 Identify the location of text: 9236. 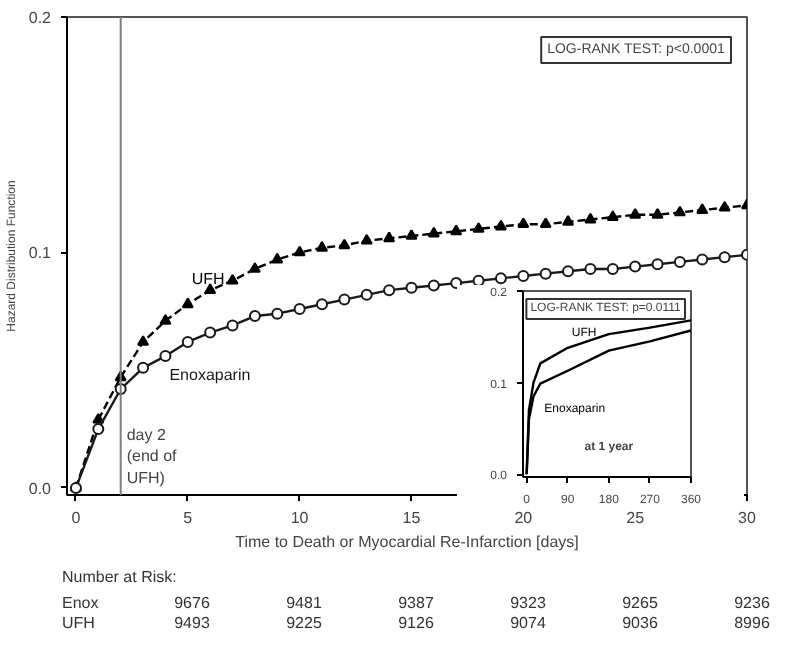
(752, 603).